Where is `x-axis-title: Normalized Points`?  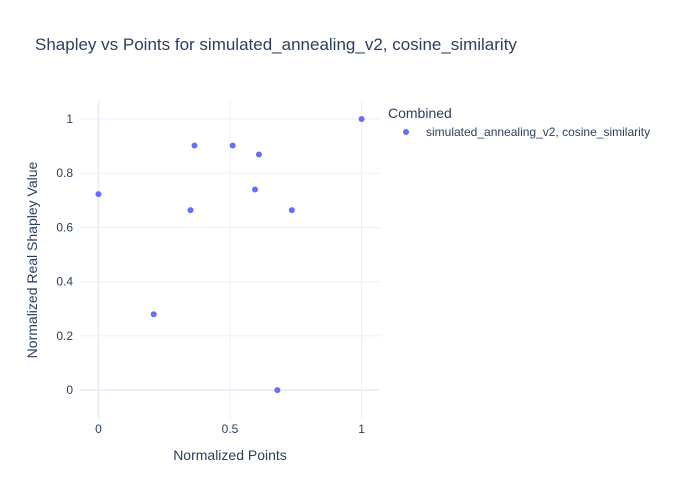 x-axis-title: Normalized Points is located at coordinates (230, 455).